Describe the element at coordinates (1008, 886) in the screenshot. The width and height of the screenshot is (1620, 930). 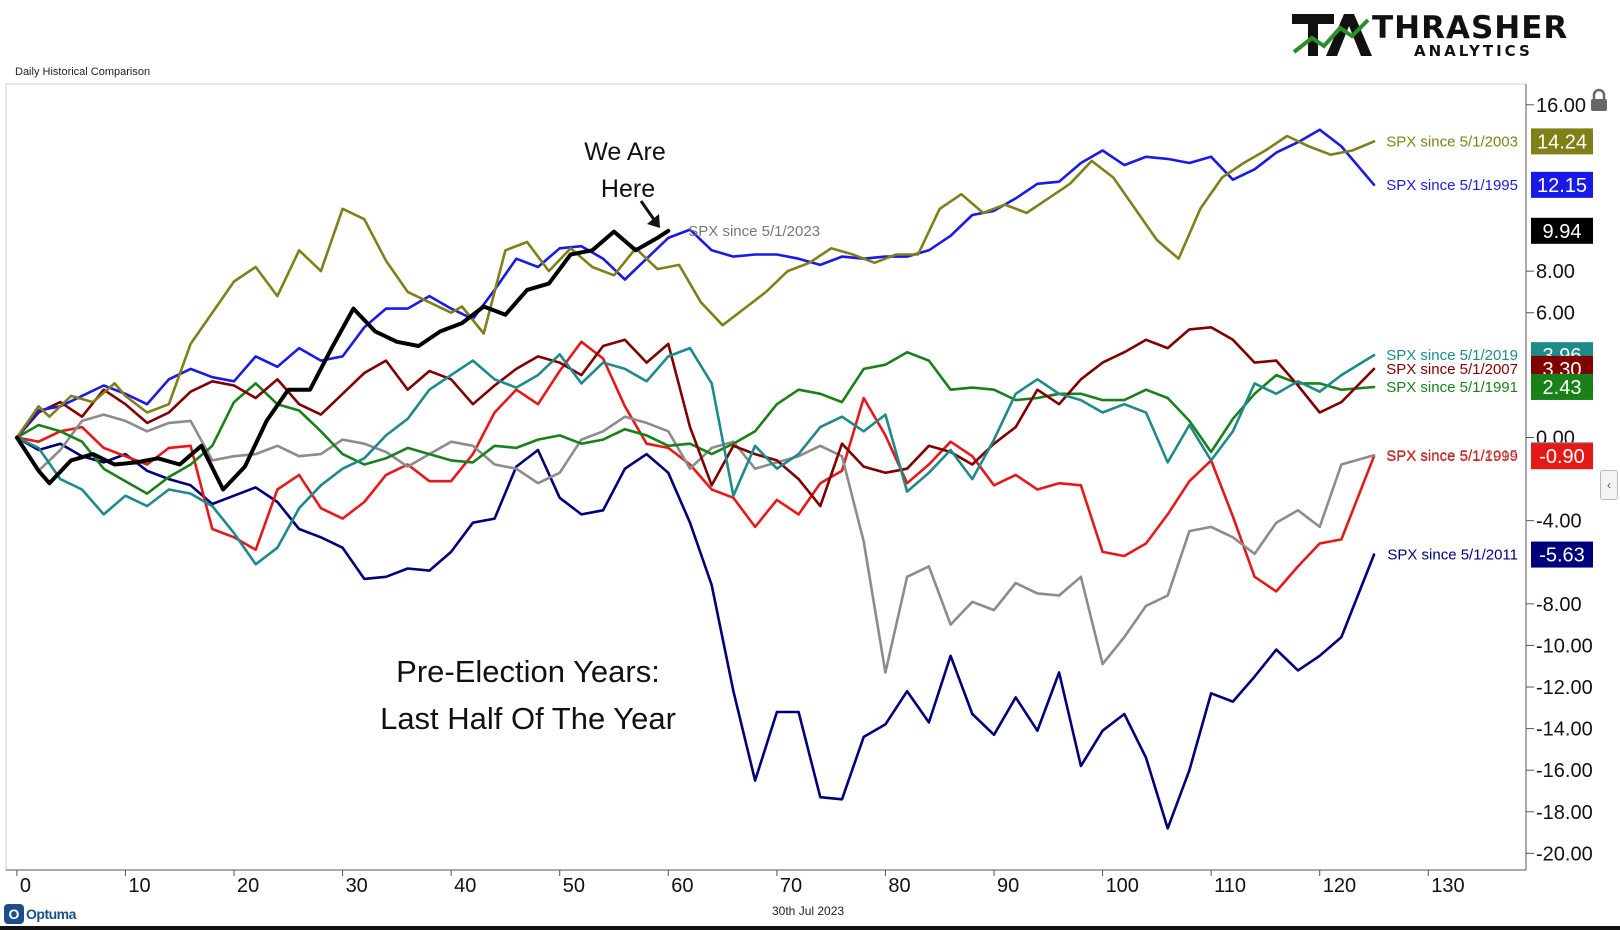
I see `x-tick-label: 90` at that location.